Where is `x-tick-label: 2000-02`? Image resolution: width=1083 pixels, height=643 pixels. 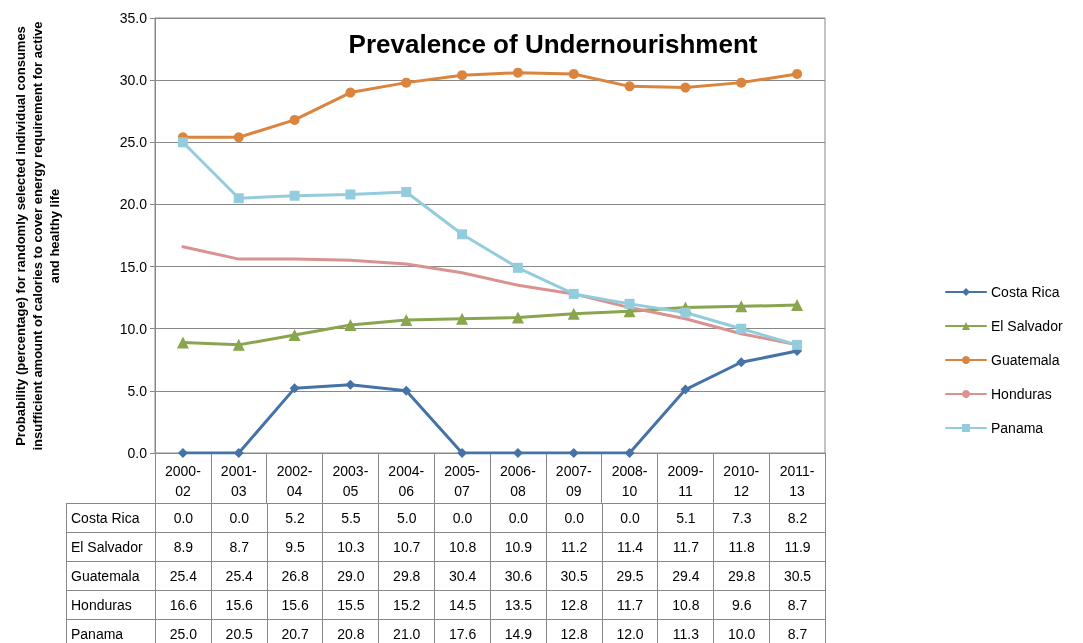 x-tick-label: 2000-02 is located at coordinates (183, 481).